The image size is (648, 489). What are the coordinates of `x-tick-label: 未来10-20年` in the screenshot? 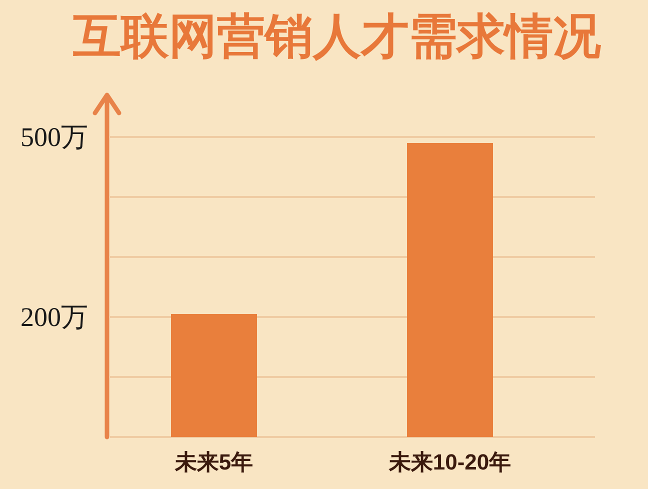 It's located at (450, 462).